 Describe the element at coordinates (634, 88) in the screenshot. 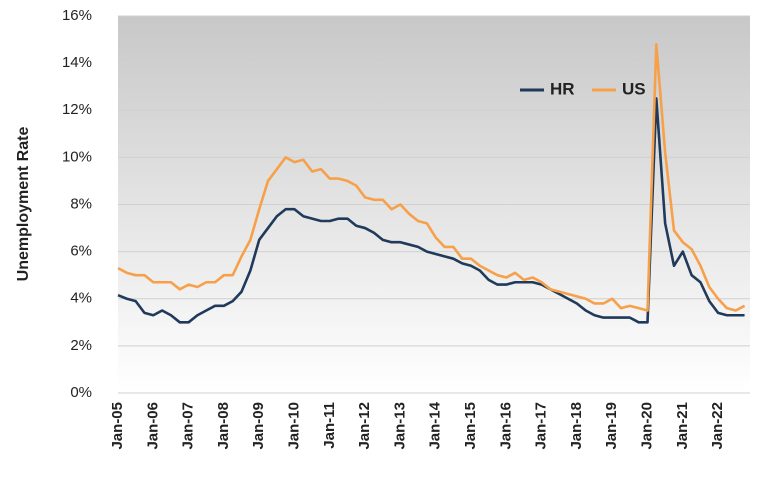

I see `legend-label: US` at that location.